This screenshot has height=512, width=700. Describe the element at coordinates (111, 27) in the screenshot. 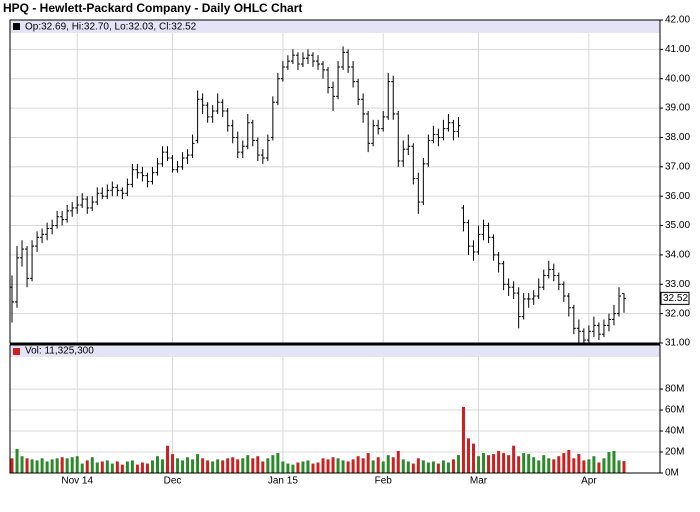

I see `price-legend: Op:32.69, Hi:32.70, Lo:32.03, Cl:32.52` at that location.